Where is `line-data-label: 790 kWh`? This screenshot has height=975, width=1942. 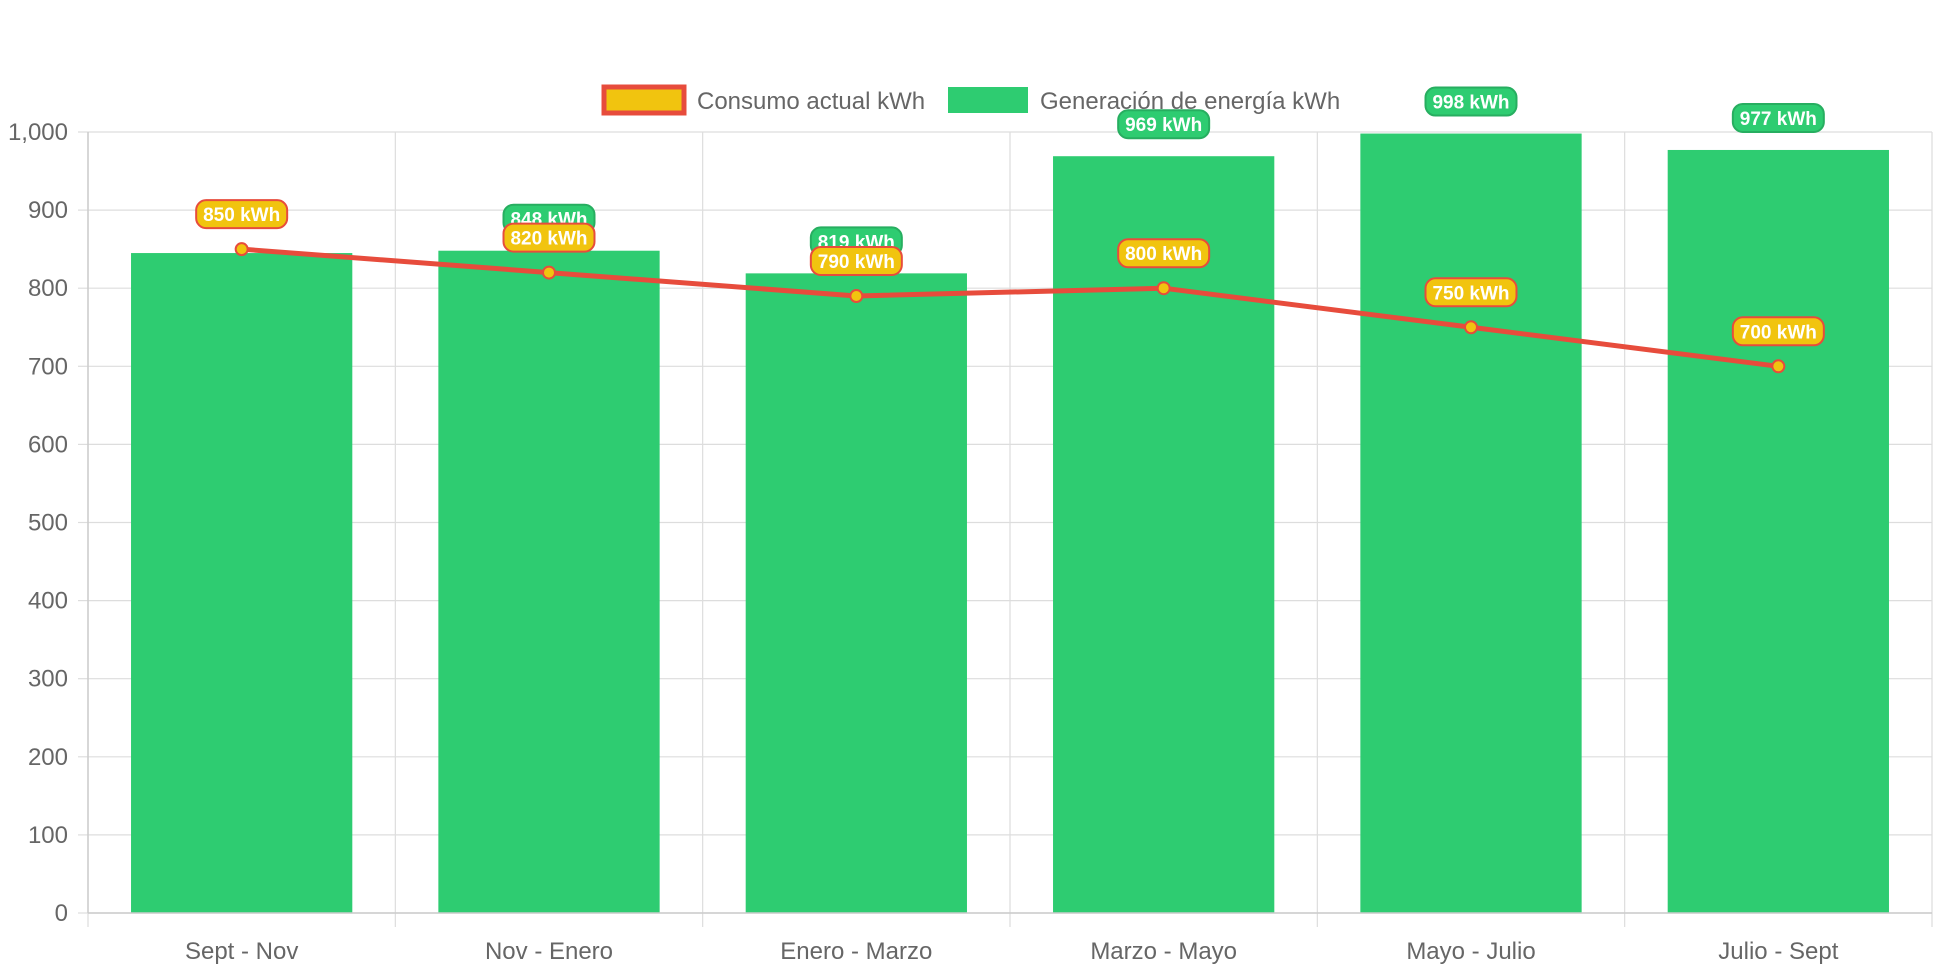 line-data-label: 790 kWh is located at coordinates (856, 261).